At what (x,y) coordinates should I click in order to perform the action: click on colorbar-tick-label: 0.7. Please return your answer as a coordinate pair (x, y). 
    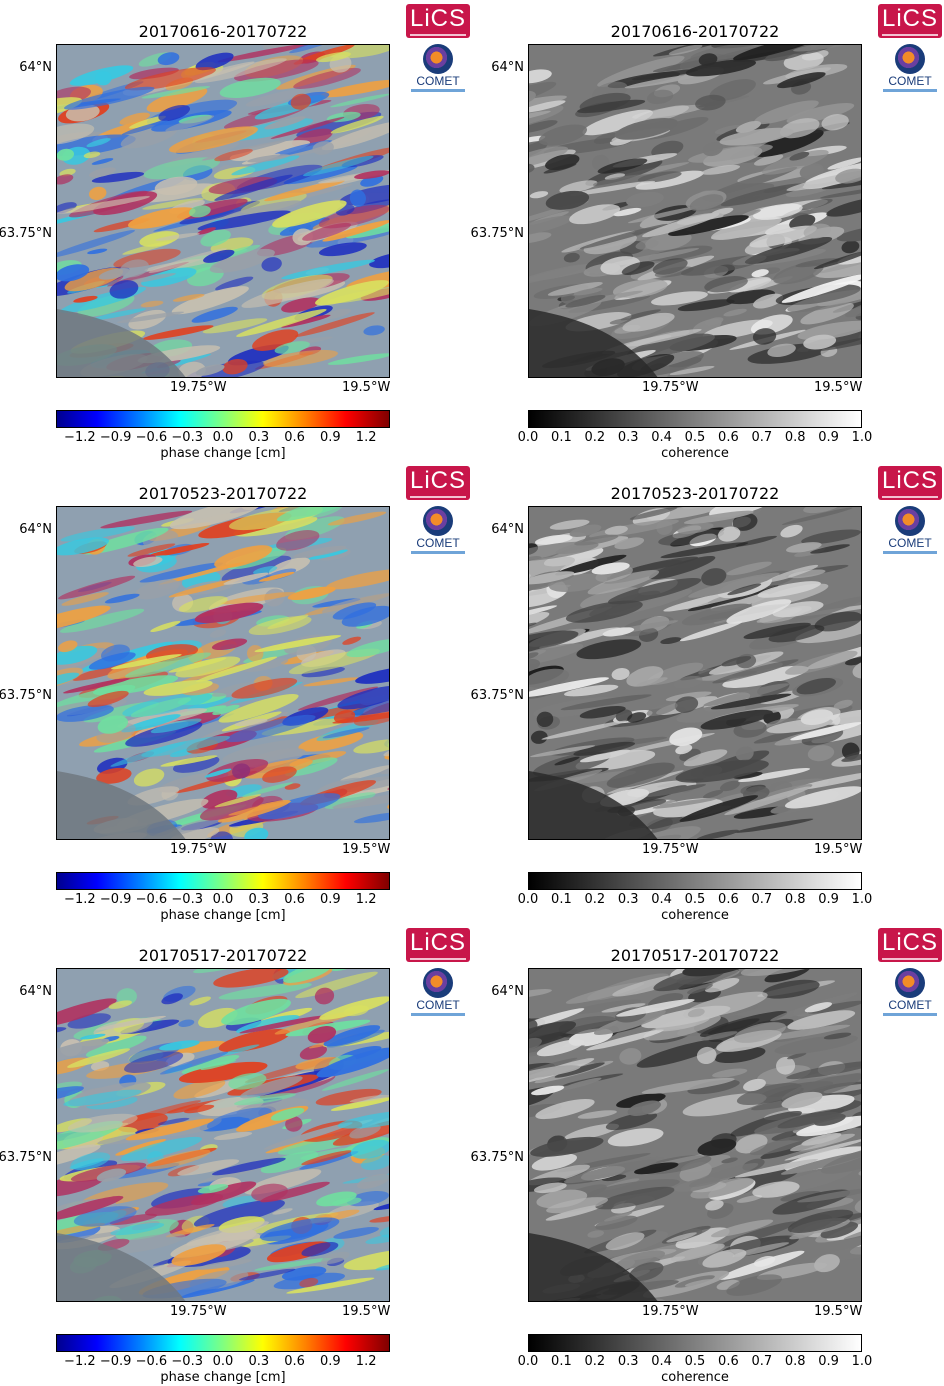
    Looking at the image, I should click on (762, 1361).